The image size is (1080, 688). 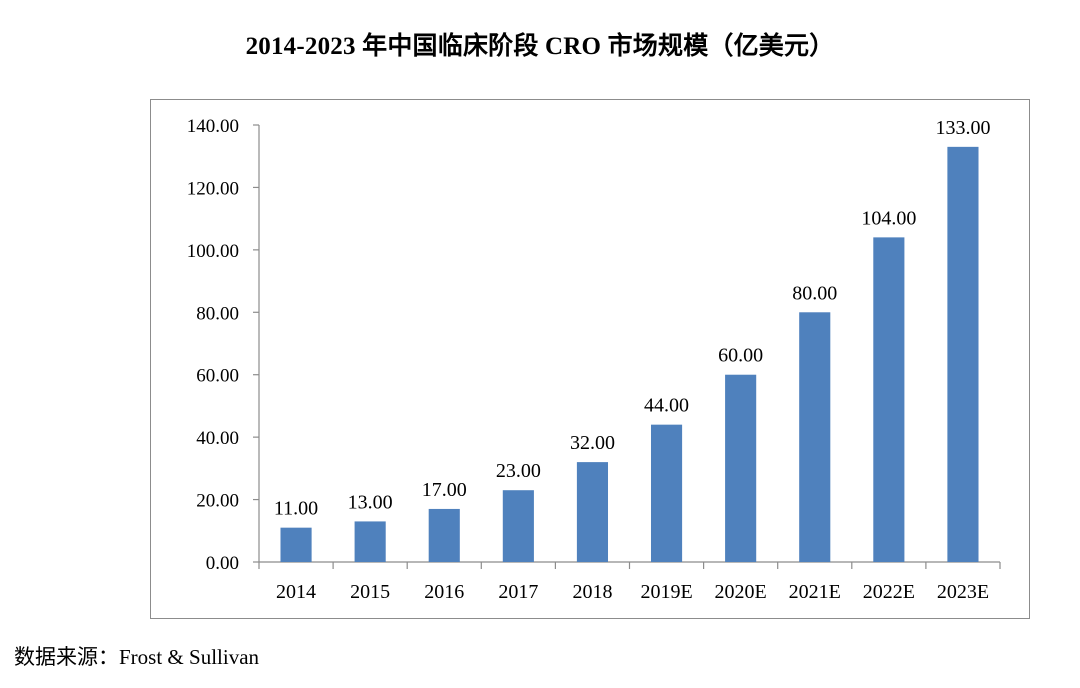 What do you see at coordinates (444, 592) in the screenshot?
I see `x-tick-label: 2016` at bounding box center [444, 592].